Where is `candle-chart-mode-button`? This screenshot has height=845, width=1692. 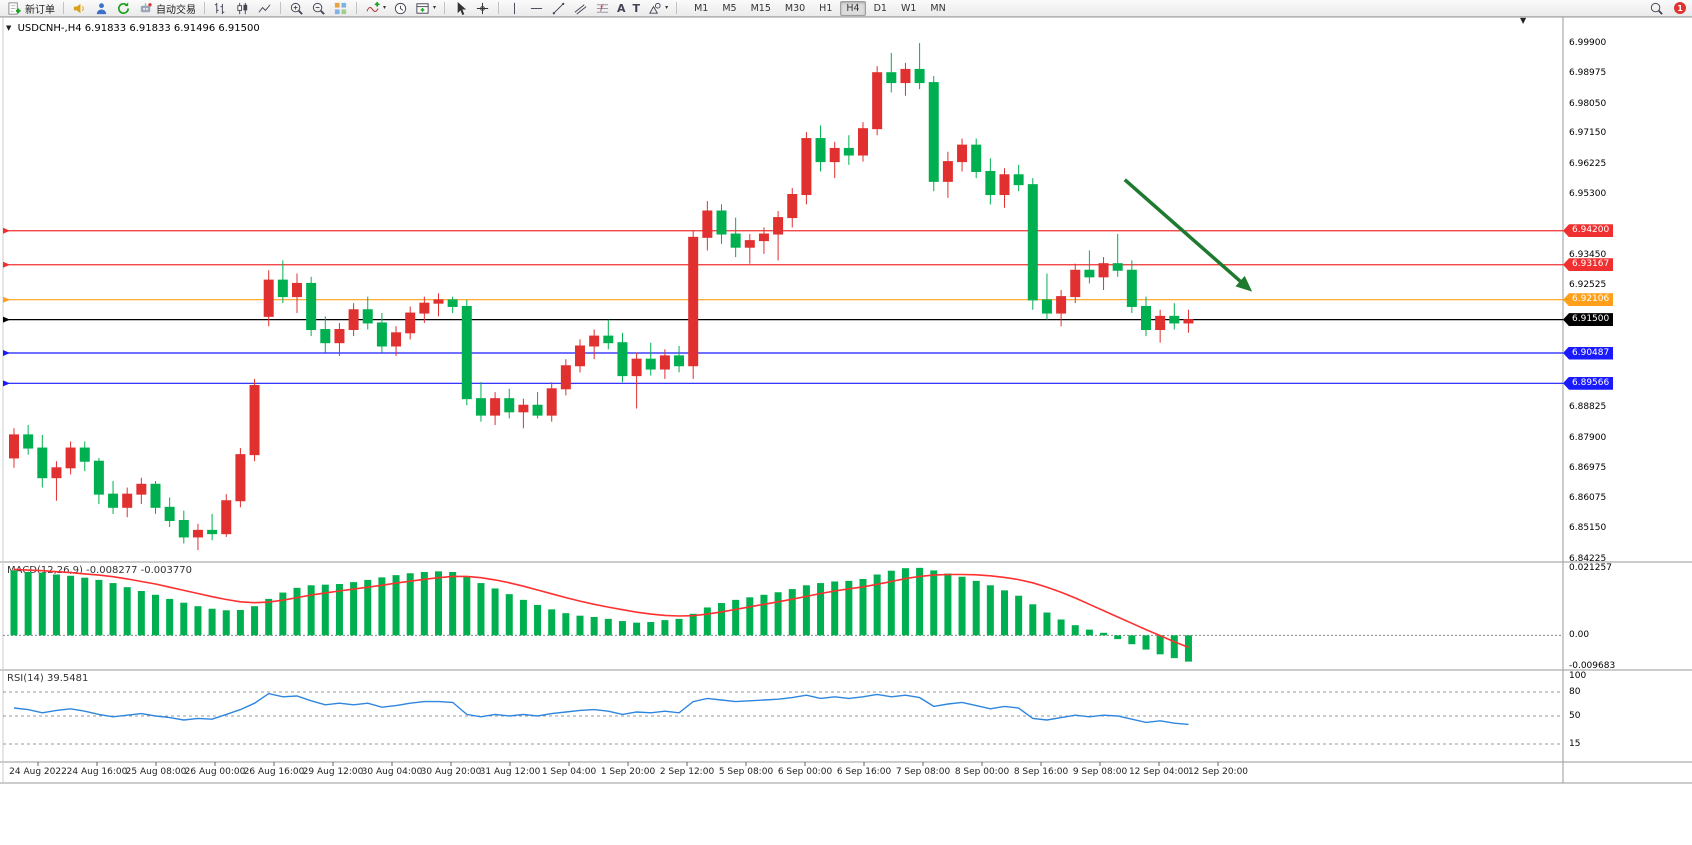 candle-chart-mode-button is located at coordinates (242, 8).